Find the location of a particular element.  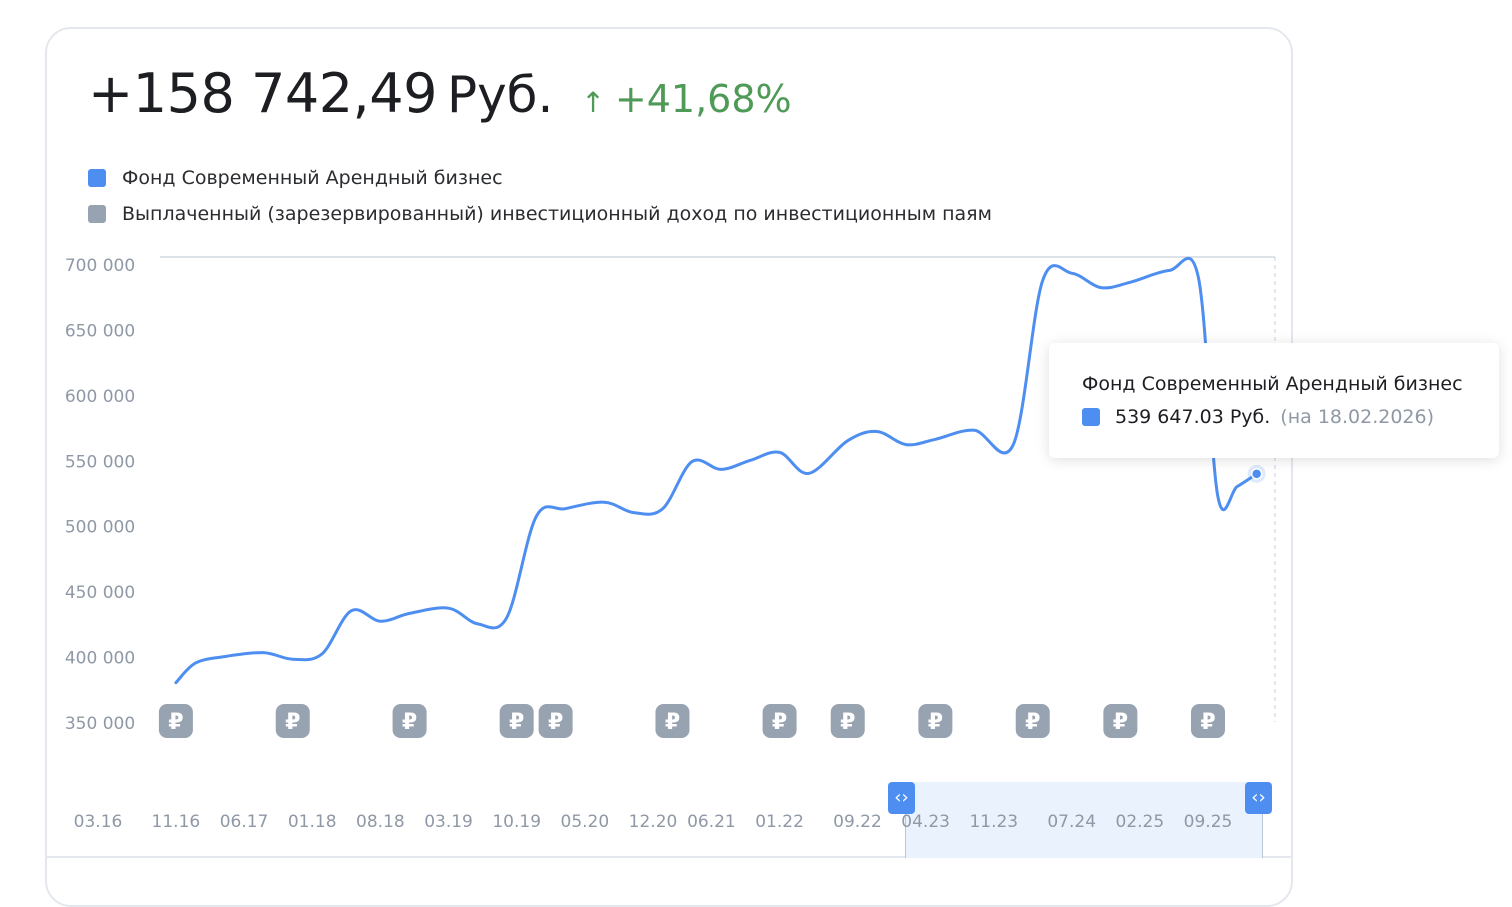

tooltip-title: Фонд Современный Арендный бизнес is located at coordinates (1272, 384).